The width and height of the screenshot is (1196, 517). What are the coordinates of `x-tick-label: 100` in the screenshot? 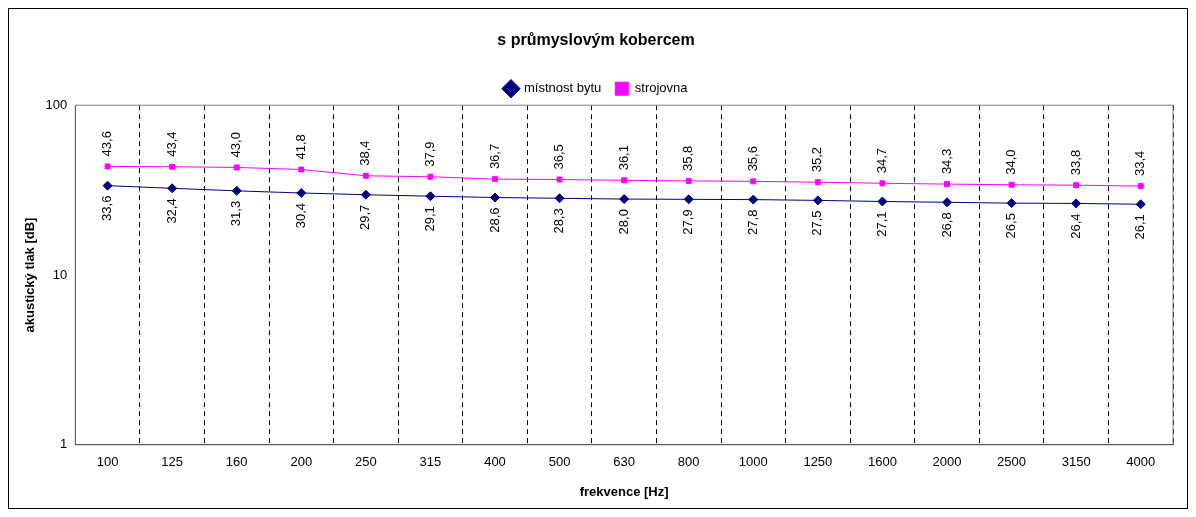 It's located at (107, 462).